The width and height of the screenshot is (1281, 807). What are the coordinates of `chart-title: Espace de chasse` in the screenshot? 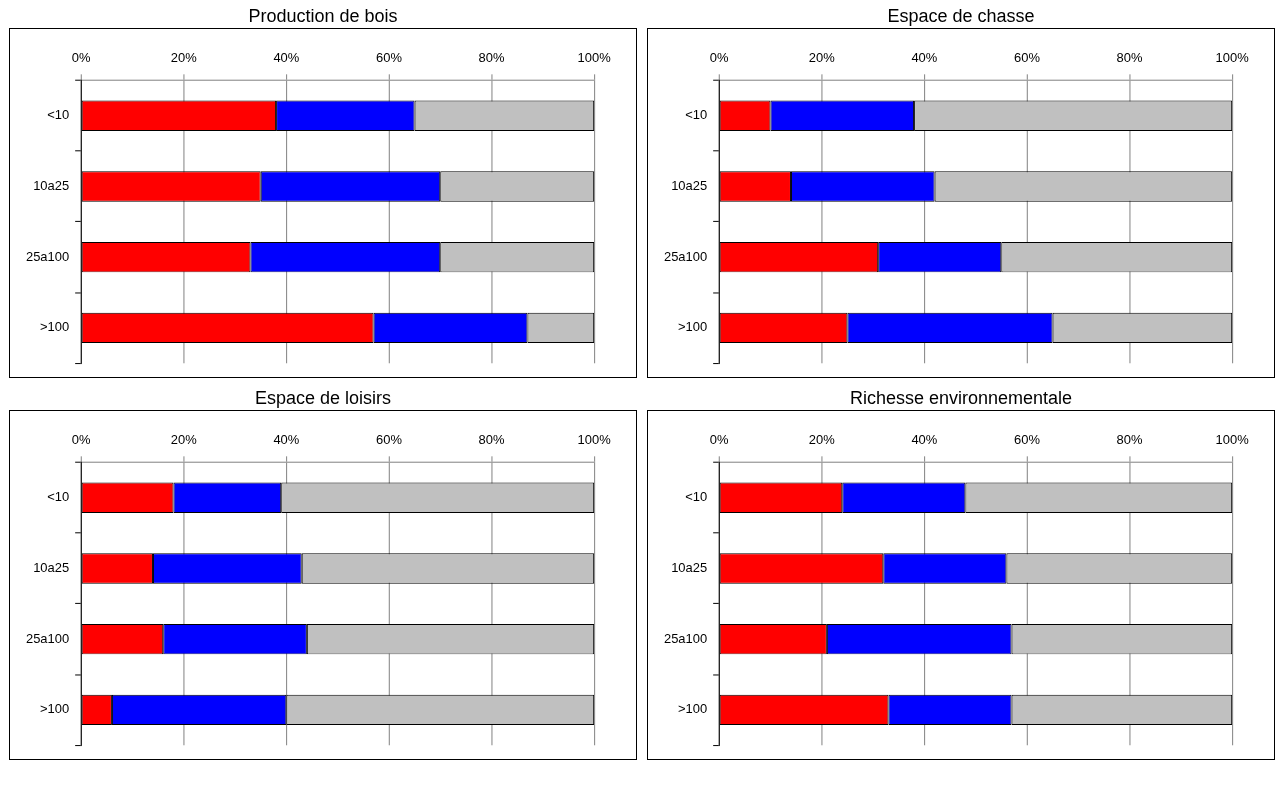 It's located at (961, 16).